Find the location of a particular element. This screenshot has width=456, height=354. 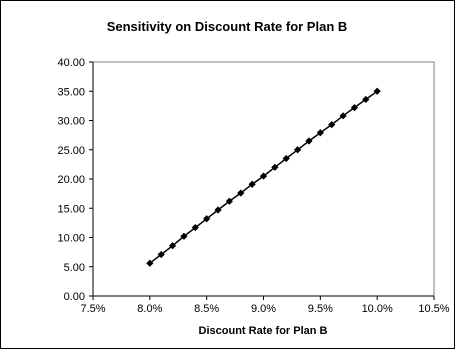

y-tick-label: 40.00 is located at coordinates (71, 63).